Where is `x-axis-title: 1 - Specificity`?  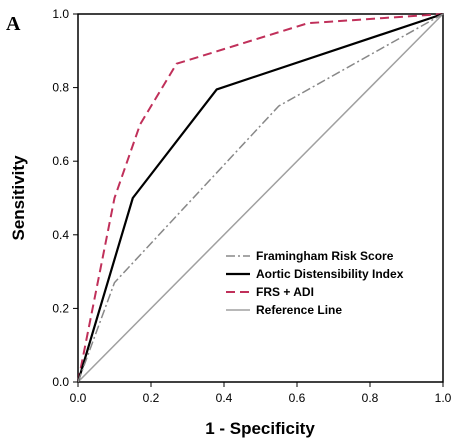
x-axis-title: 1 - Specificity is located at coordinates (260, 428).